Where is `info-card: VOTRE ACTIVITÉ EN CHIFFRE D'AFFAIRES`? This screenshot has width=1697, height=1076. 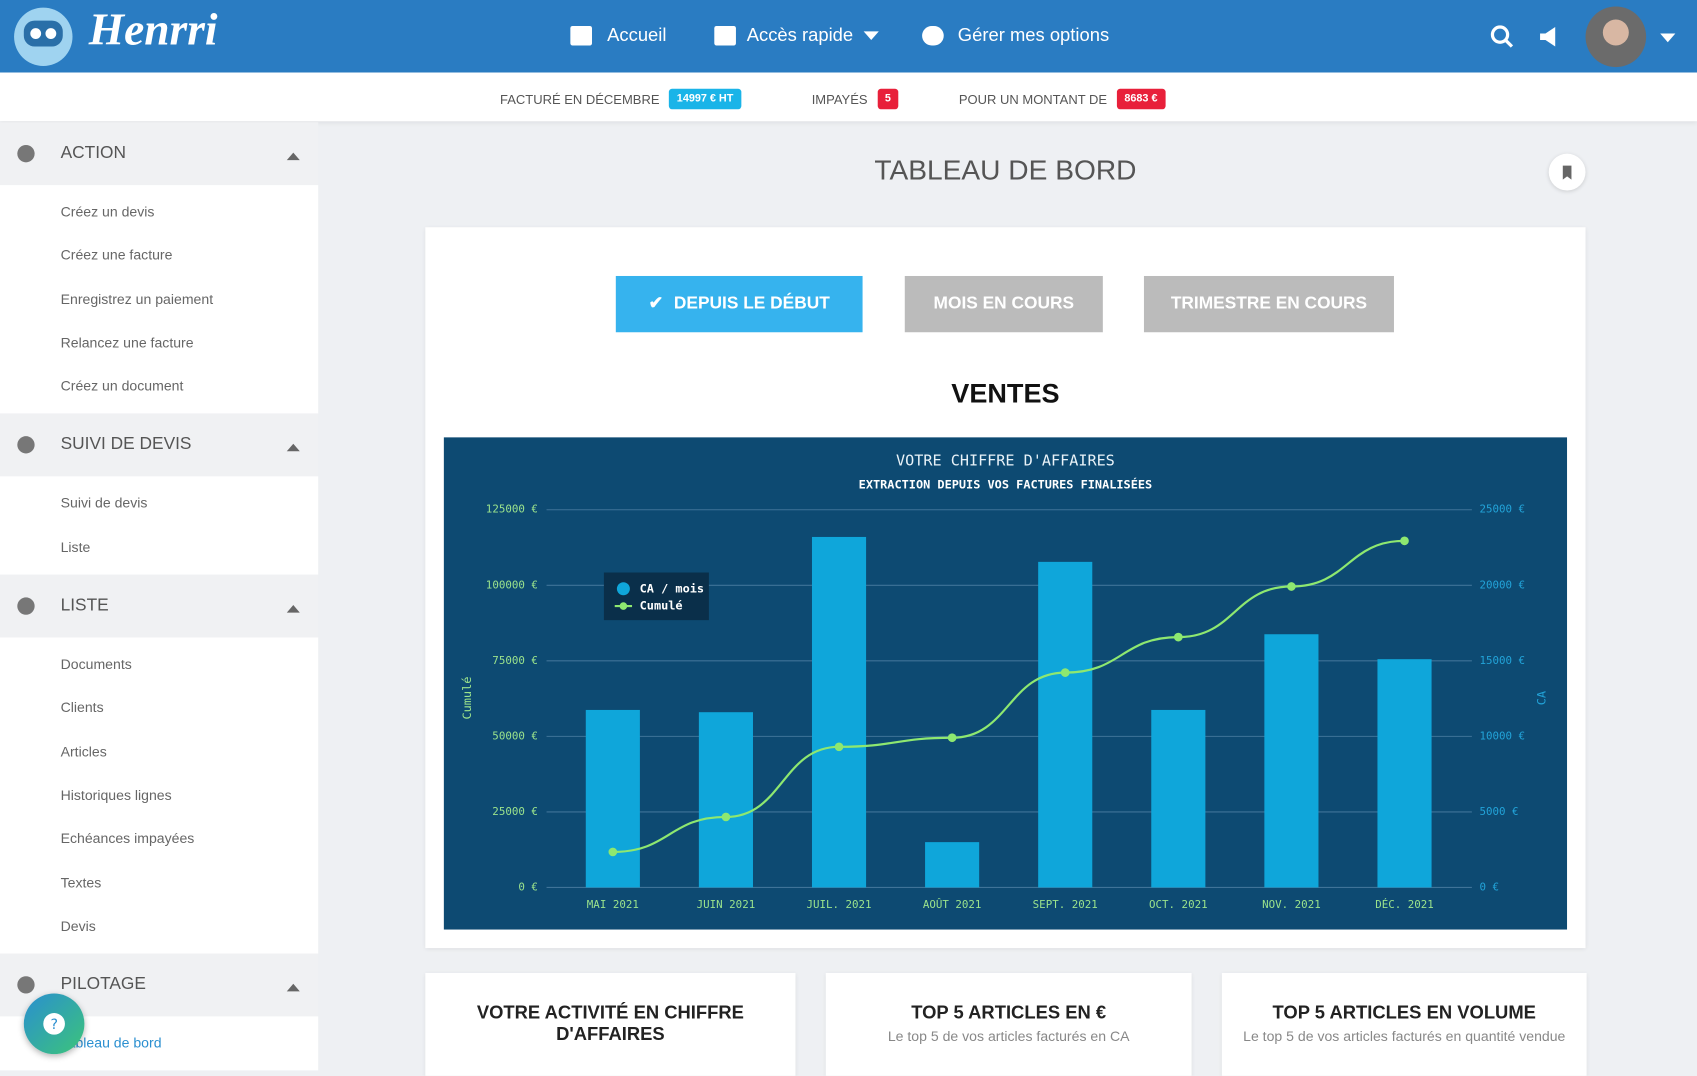
info-card: VOTRE ACTIVITÉ EN CHIFFRE D'AFFAIRES is located at coordinates (610, 1024).